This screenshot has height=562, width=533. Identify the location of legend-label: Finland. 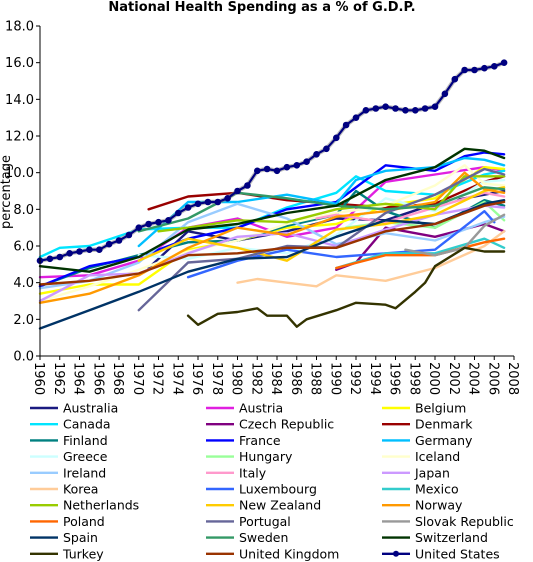
(85, 440).